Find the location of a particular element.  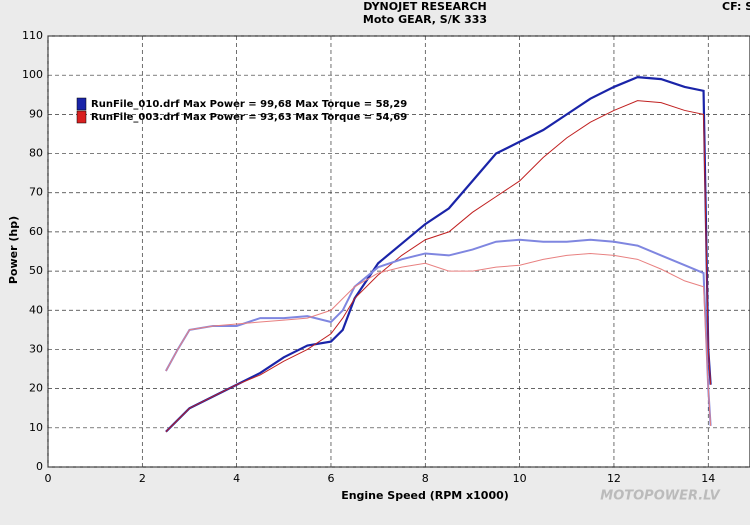

y-axis-label: Power (hp) is located at coordinates (13, 250).